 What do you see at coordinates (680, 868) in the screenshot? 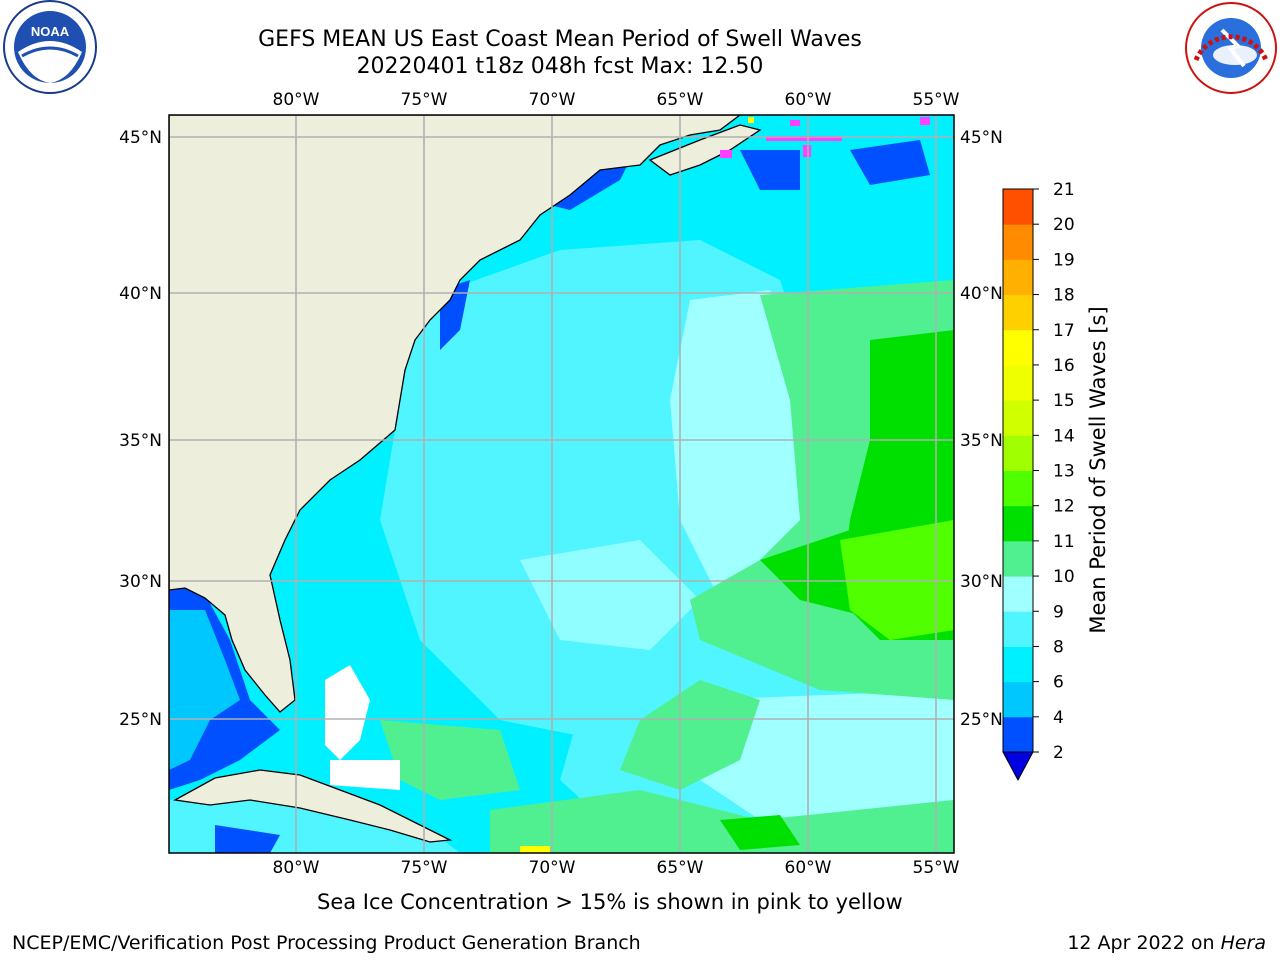
I see `lon-label-bottom: 65°W` at bounding box center [680, 868].